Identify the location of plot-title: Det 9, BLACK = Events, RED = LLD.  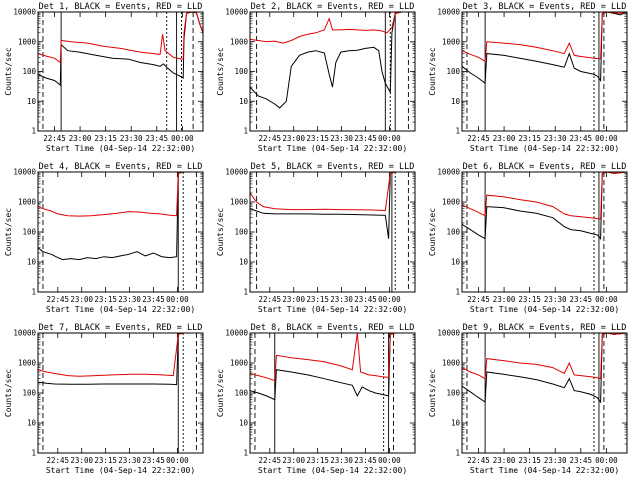
(545, 328).